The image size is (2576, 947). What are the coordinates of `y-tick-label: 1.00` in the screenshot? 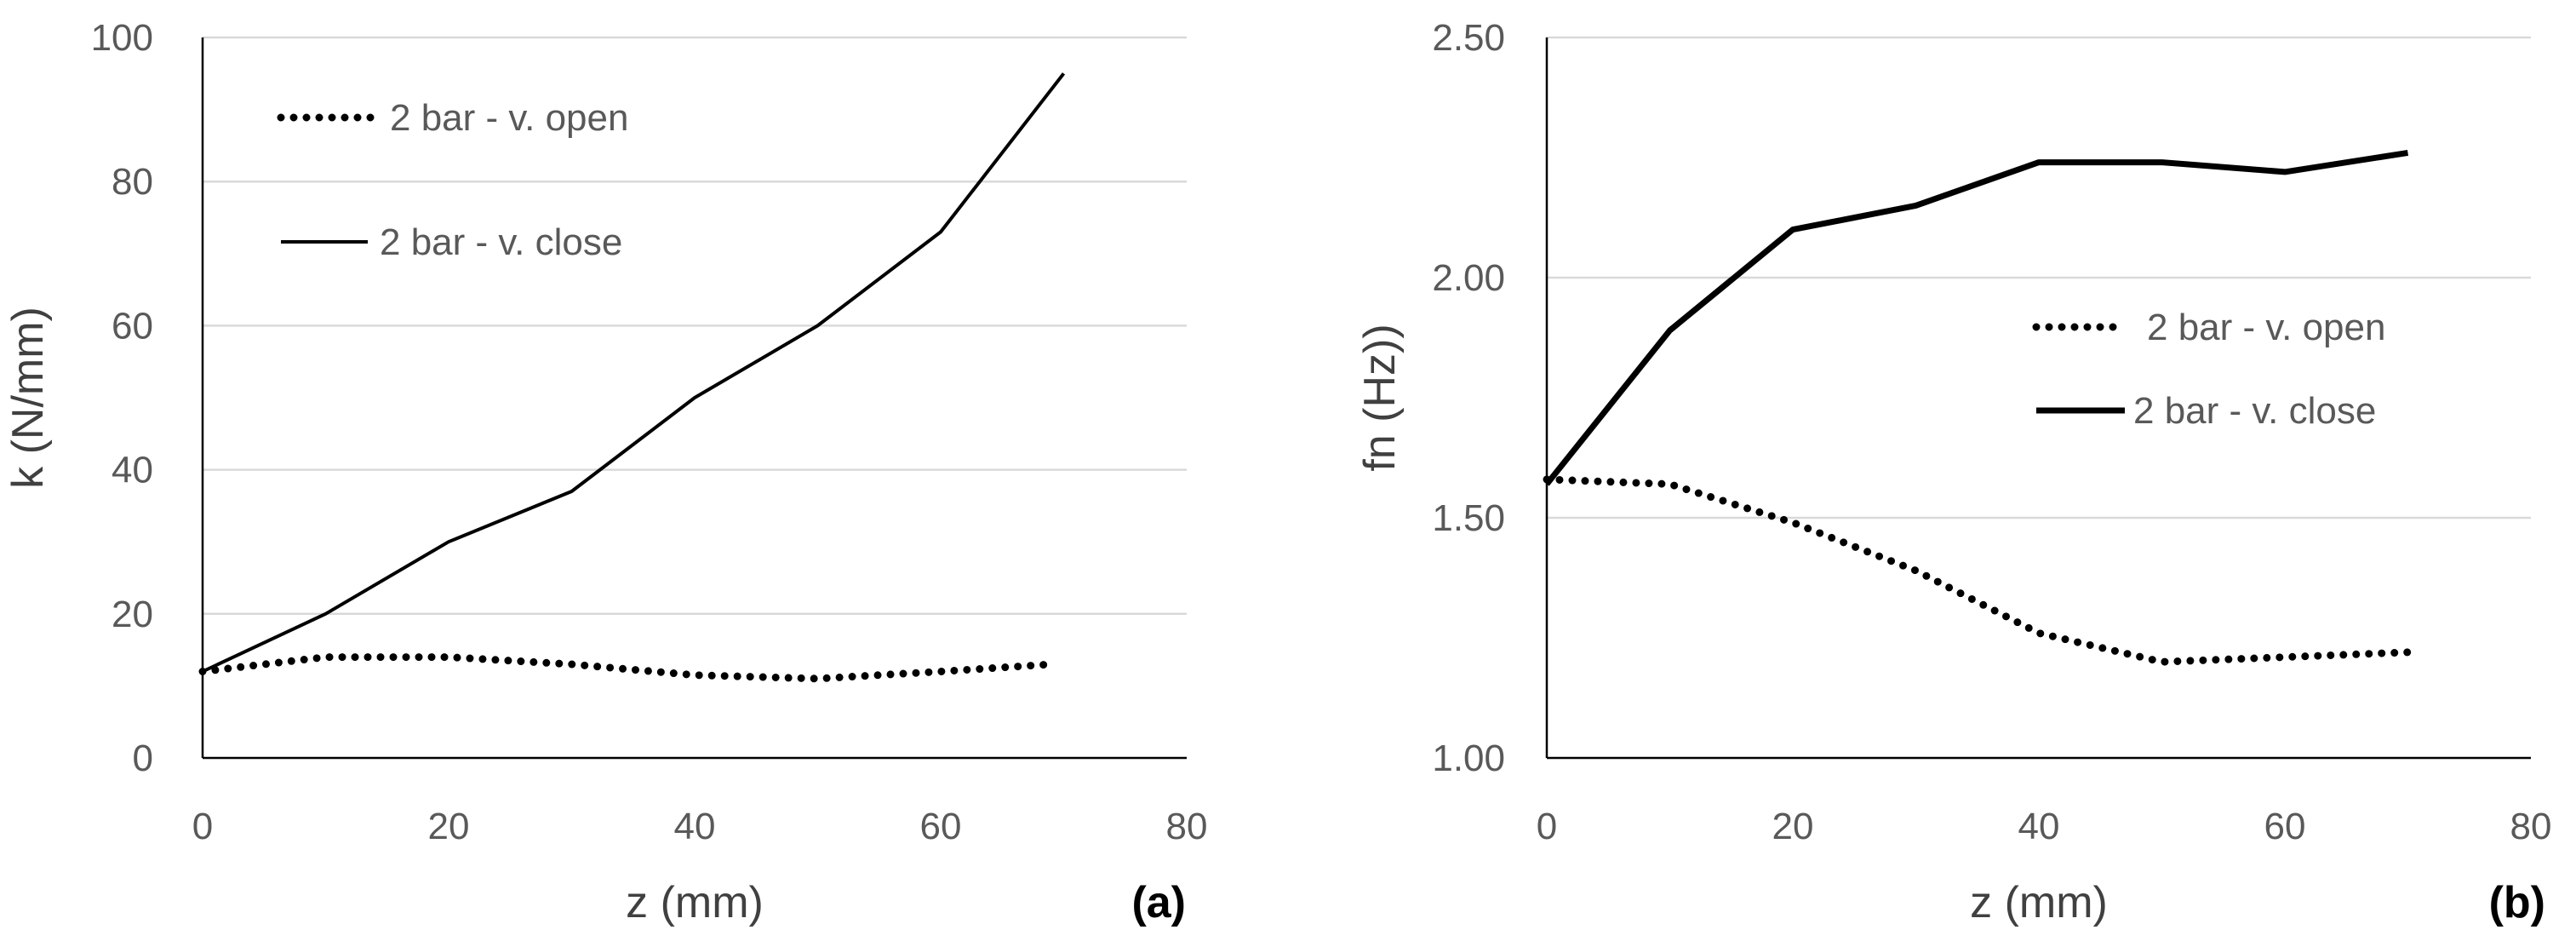 It's located at (1469, 758).